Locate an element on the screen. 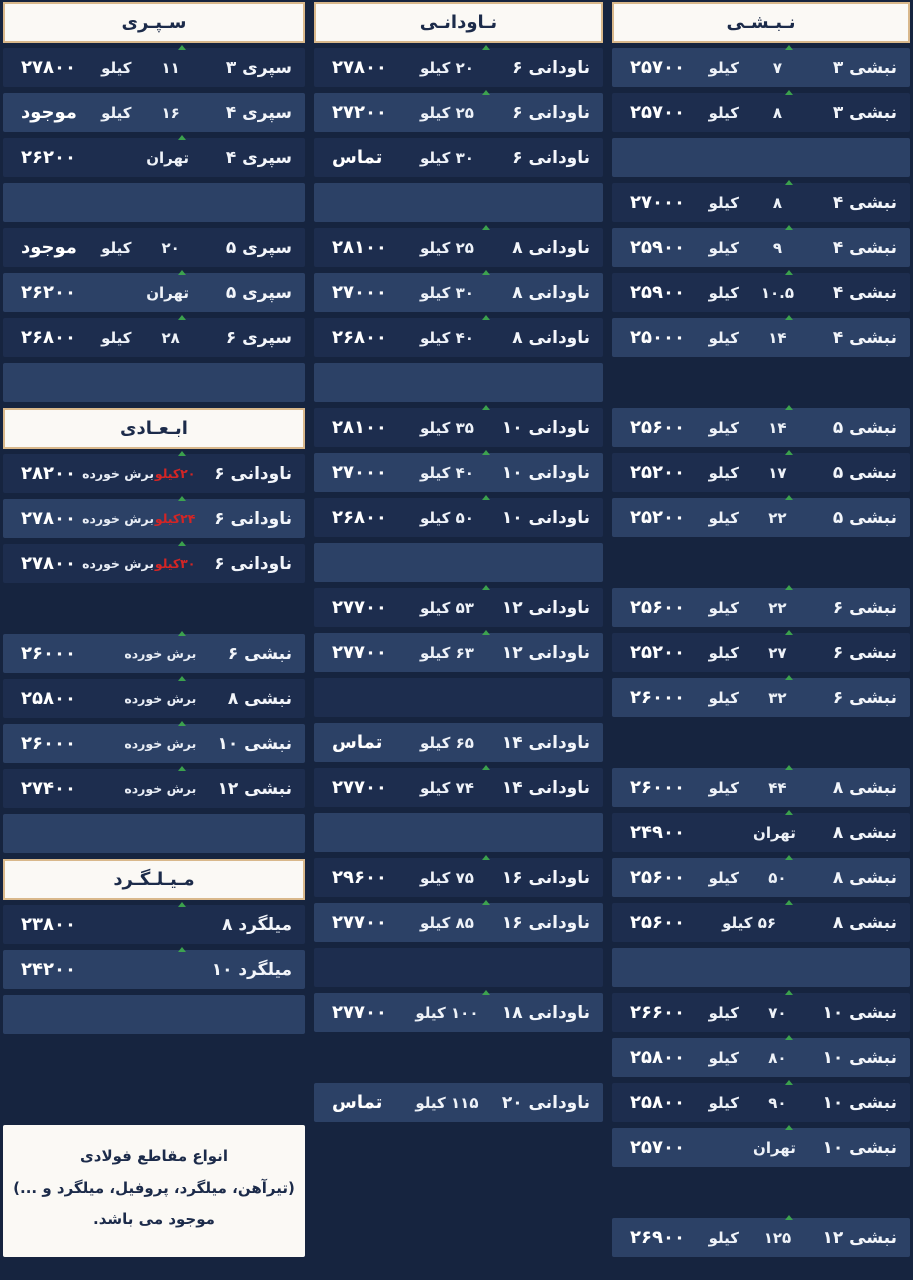  price-row: نبشی ۴ ۱۴ کیلو ۲۵۰۰۰ is located at coordinates (761, 336).